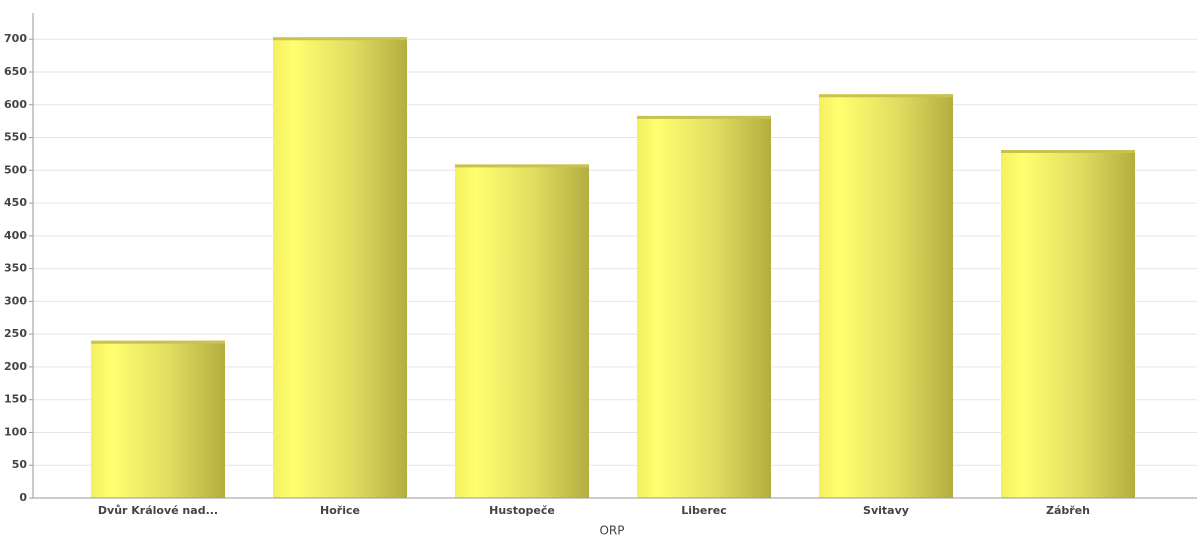  I want to click on y-tick-label: 250, so click(15, 333).